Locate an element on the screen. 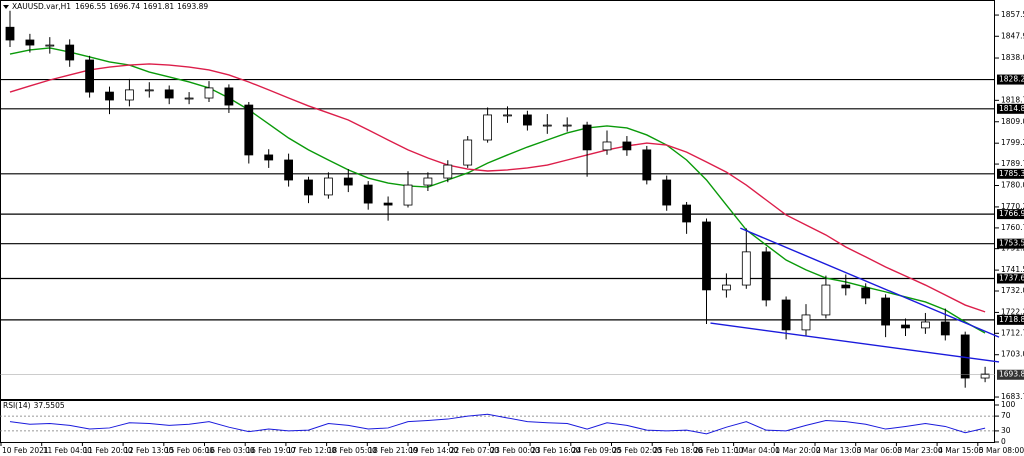 Image resolution: width=1024 pixels, height=456 pixels. current-price-label: 1693.89 is located at coordinates (1011, 374).